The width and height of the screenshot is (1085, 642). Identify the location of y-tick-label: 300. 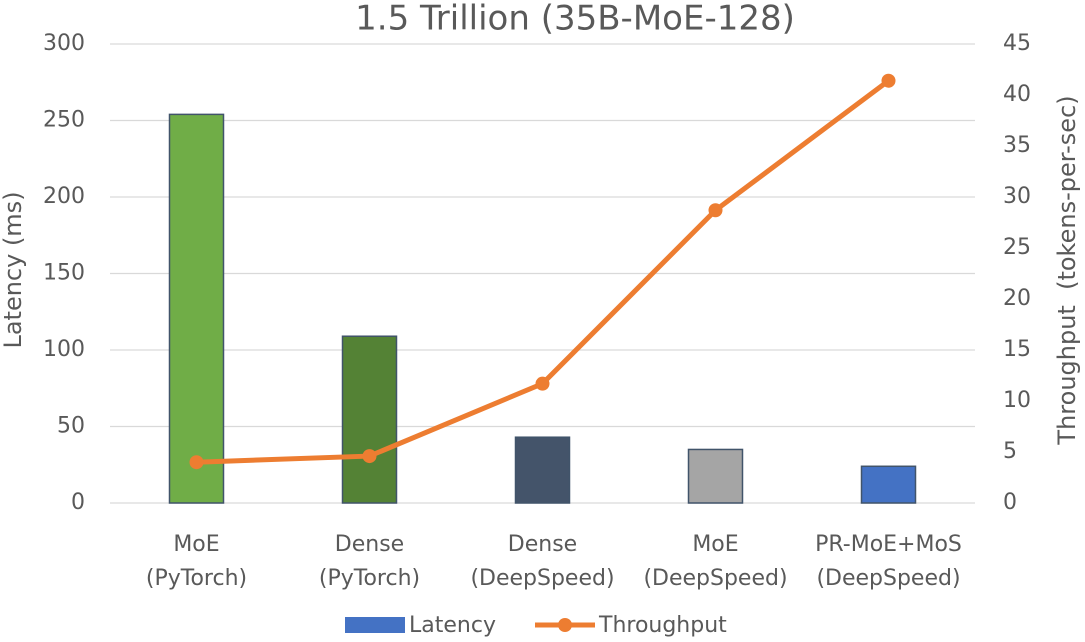
(64, 43).